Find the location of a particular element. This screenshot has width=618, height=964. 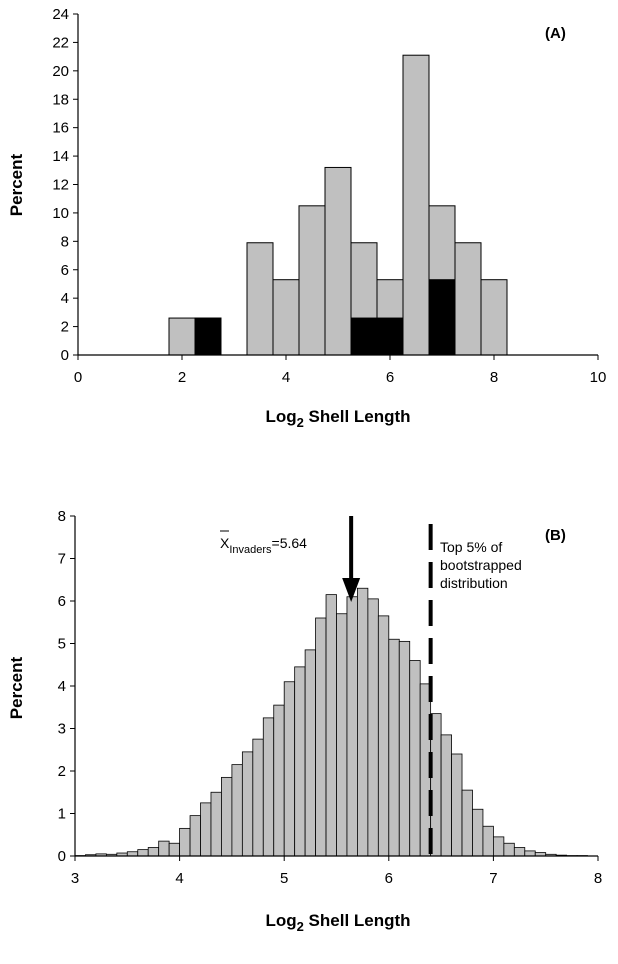

panel-a-y-tick-label: 6 is located at coordinates (65, 270).